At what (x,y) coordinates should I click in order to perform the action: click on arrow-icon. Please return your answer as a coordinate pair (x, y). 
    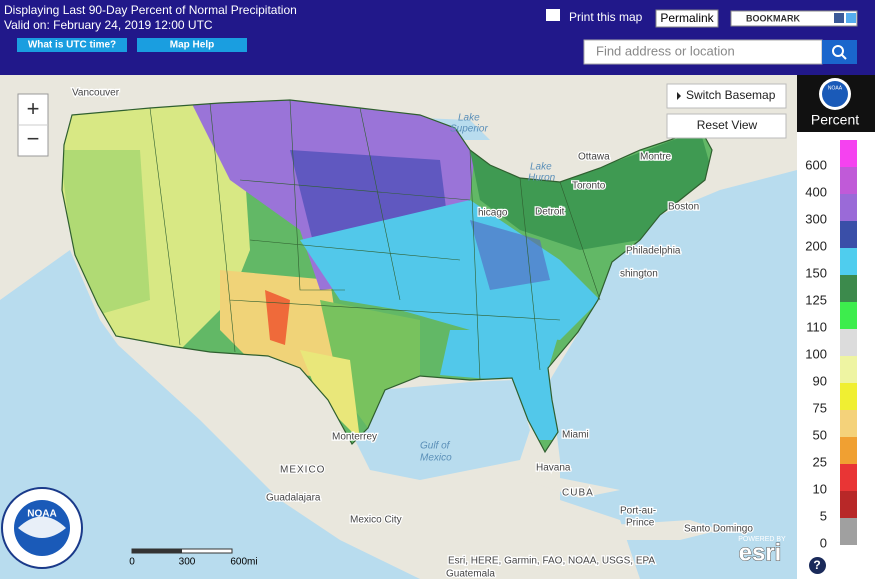
    Looking at the image, I should click on (679, 96).